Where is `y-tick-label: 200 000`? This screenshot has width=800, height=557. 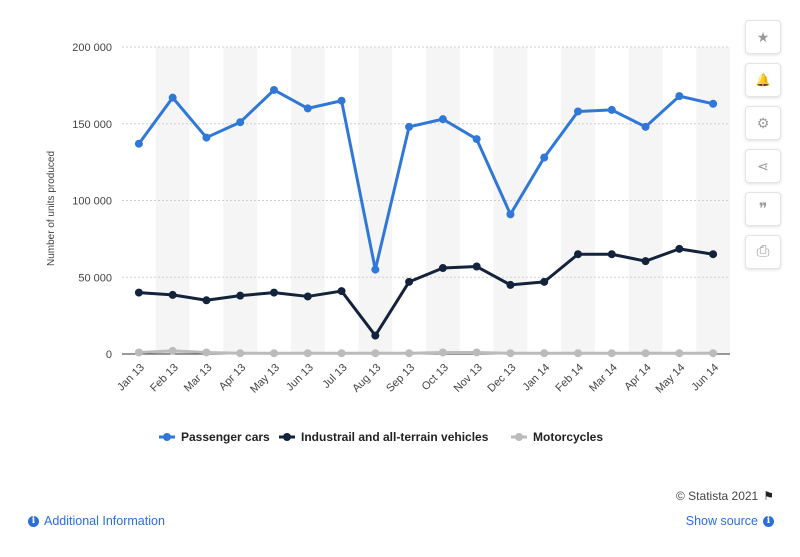
y-tick-label: 200 000 is located at coordinates (92, 48).